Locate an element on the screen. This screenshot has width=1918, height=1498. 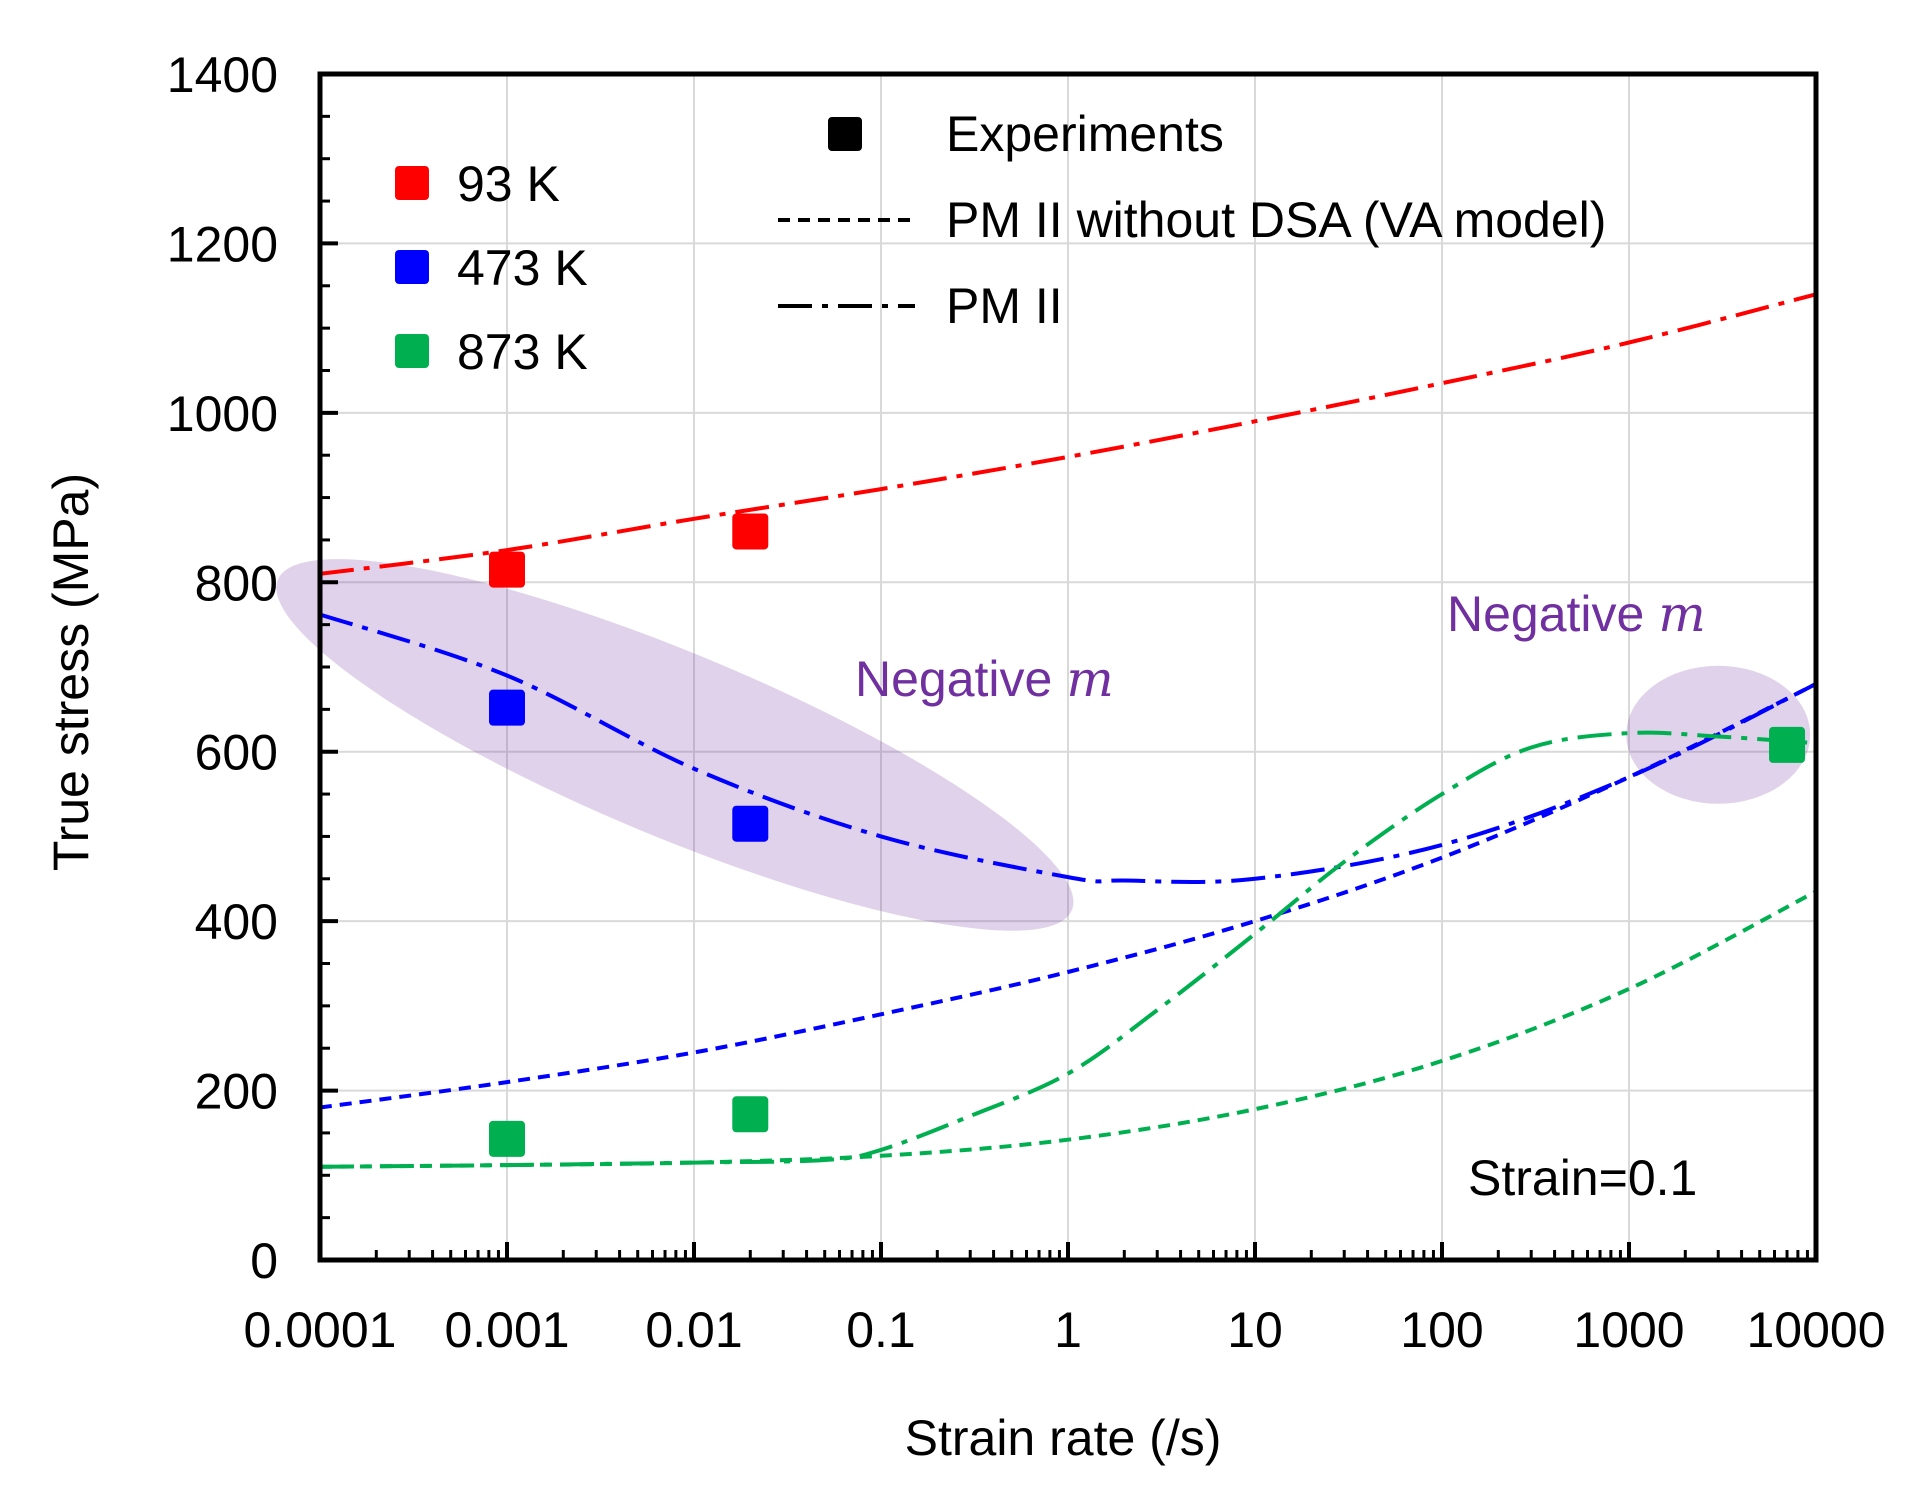
y-tick-label: 600 is located at coordinates (236, 753).